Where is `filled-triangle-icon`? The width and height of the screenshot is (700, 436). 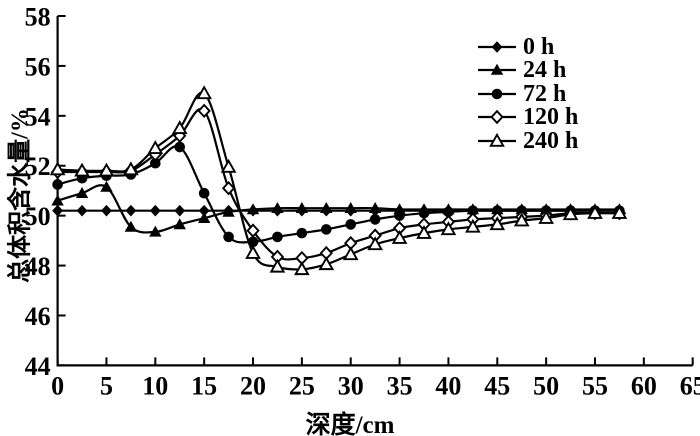 filled-triangle-icon is located at coordinates (497, 70).